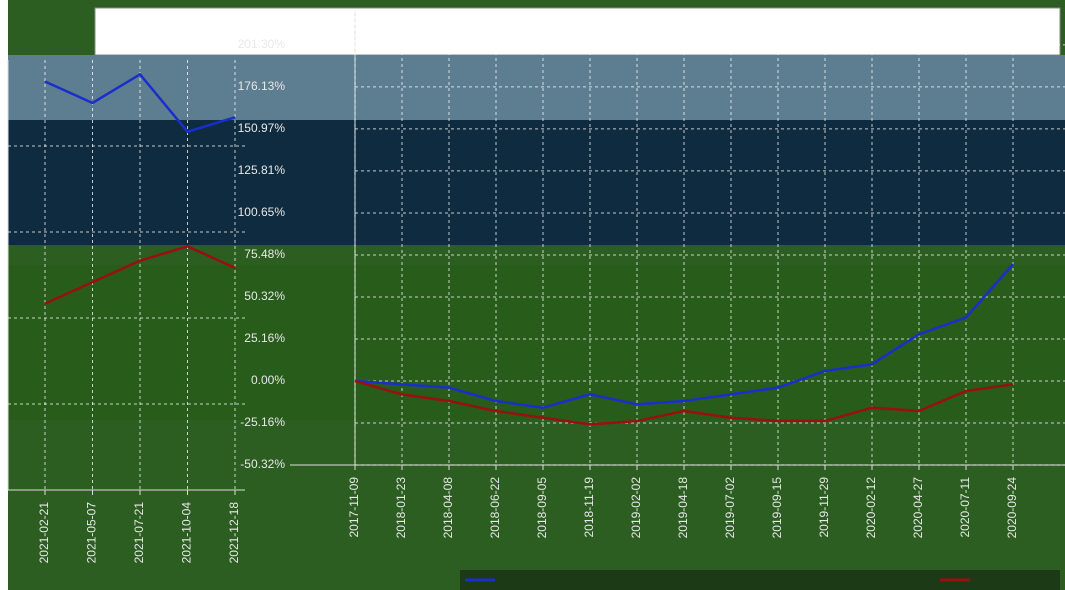 The image size is (1065, 590). What do you see at coordinates (4, 295) in the screenshot?
I see `left-strip` at bounding box center [4, 295].